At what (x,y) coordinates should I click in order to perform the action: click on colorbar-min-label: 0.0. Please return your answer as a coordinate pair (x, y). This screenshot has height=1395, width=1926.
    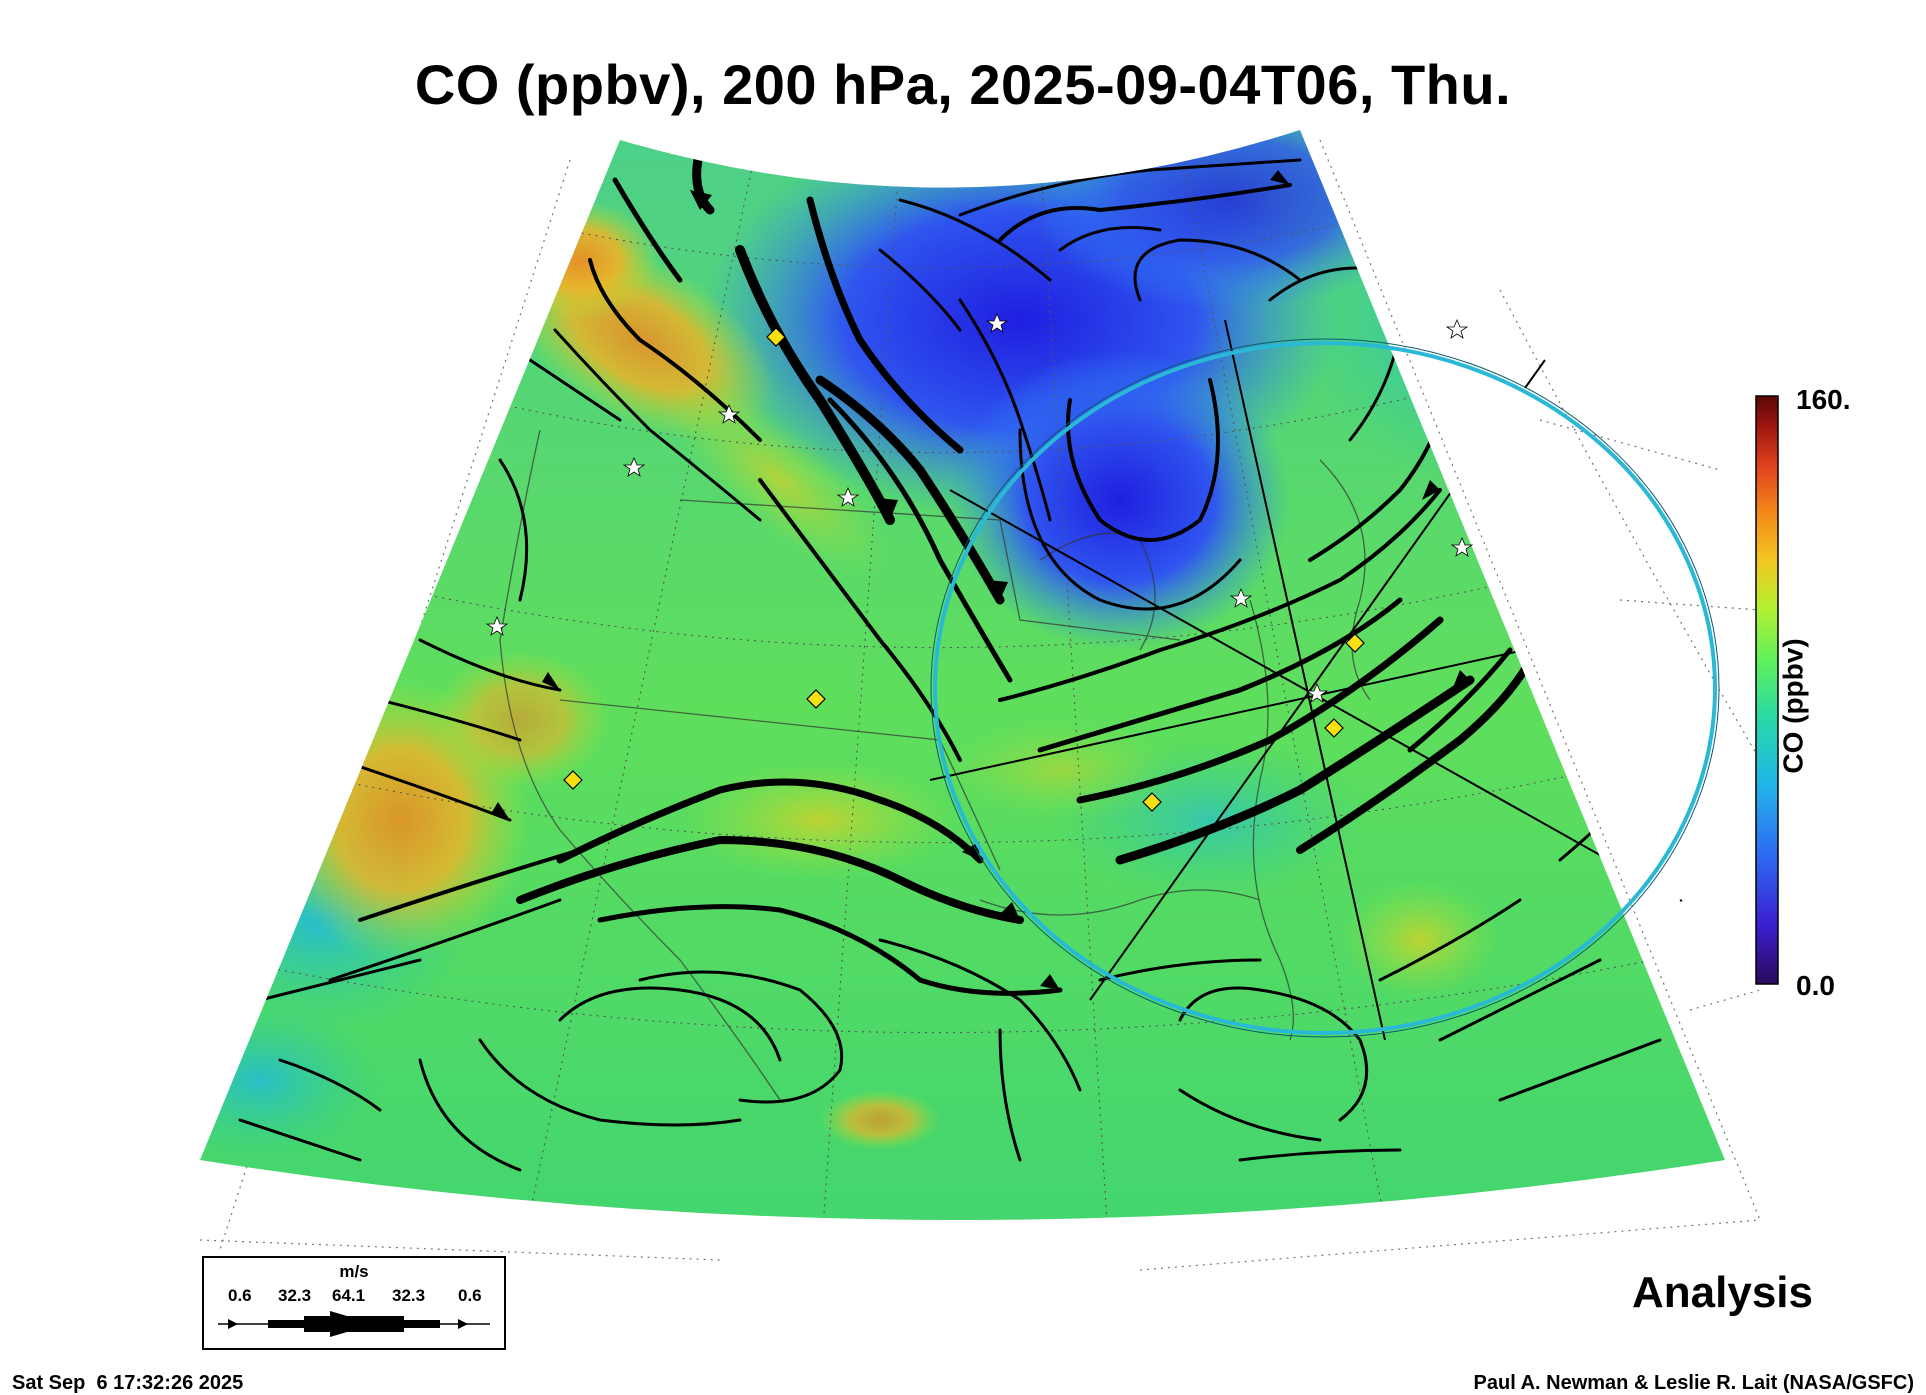
    Looking at the image, I should click on (1815, 985).